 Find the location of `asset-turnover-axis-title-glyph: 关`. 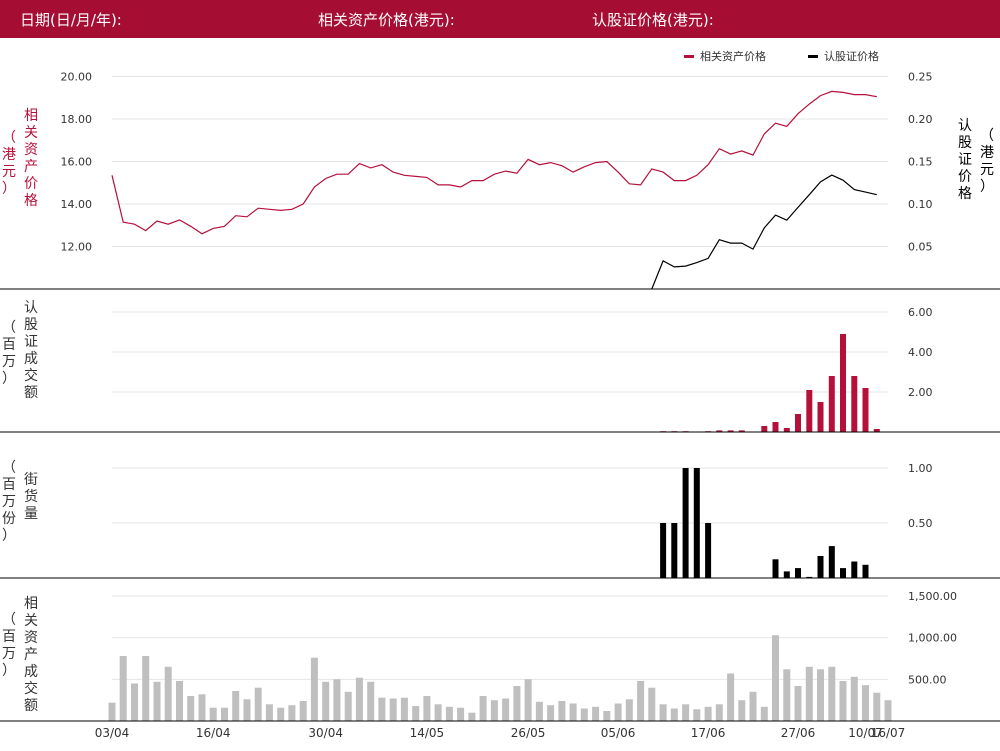

asset-turnover-axis-title-glyph: 关 is located at coordinates (31, 621).